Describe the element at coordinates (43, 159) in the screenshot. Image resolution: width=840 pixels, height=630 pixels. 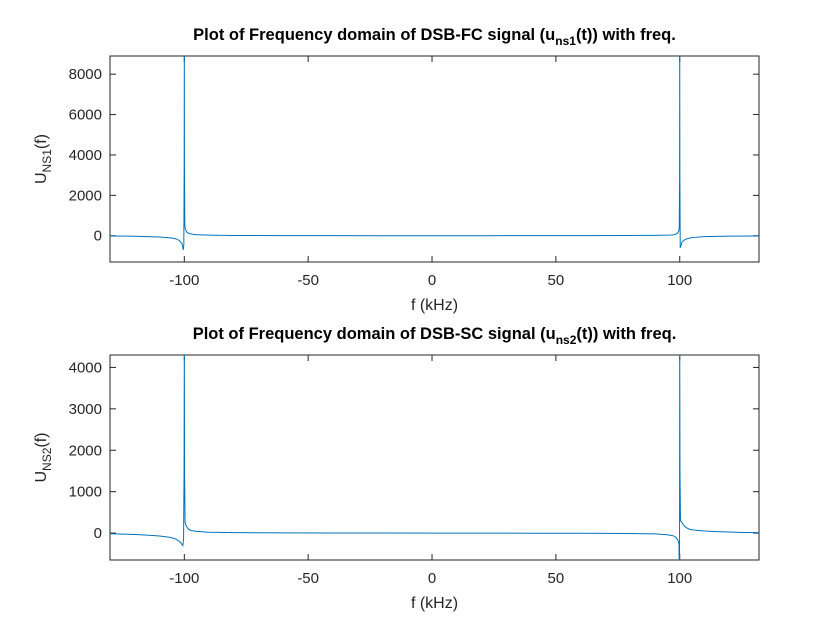
I see `y-axis-label: UNS1(f)` at that location.